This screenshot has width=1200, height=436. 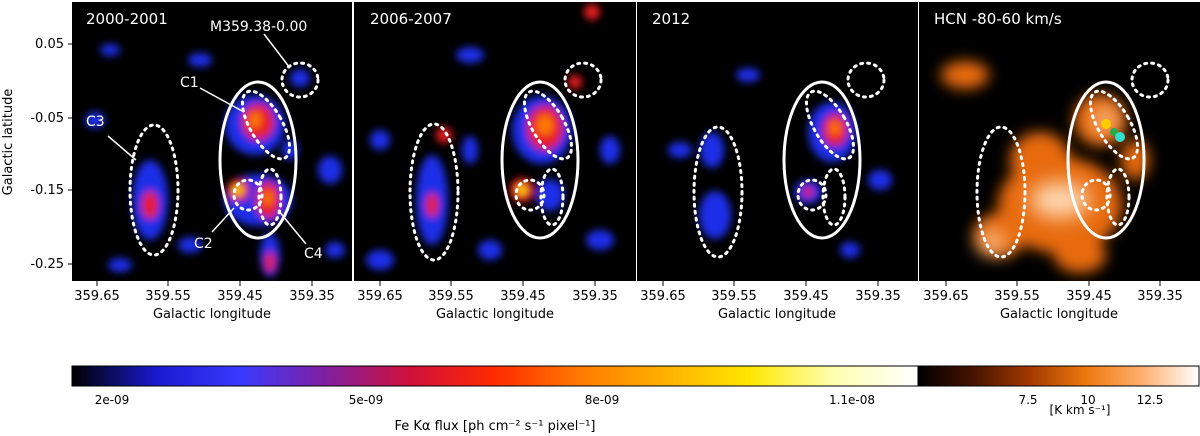 What do you see at coordinates (313, 254) in the screenshot?
I see `c4-label: C4` at bounding box center [313, 254].